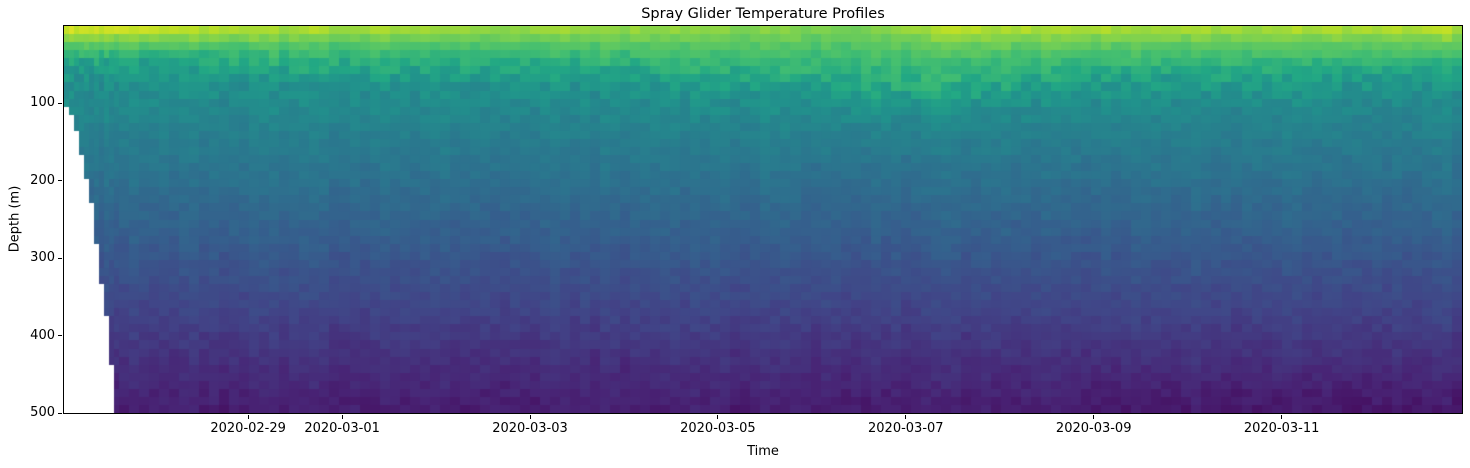  Describe the element at coordinates (42, 412) in the screenshot. I see `y-tick-label: 500` at that location.